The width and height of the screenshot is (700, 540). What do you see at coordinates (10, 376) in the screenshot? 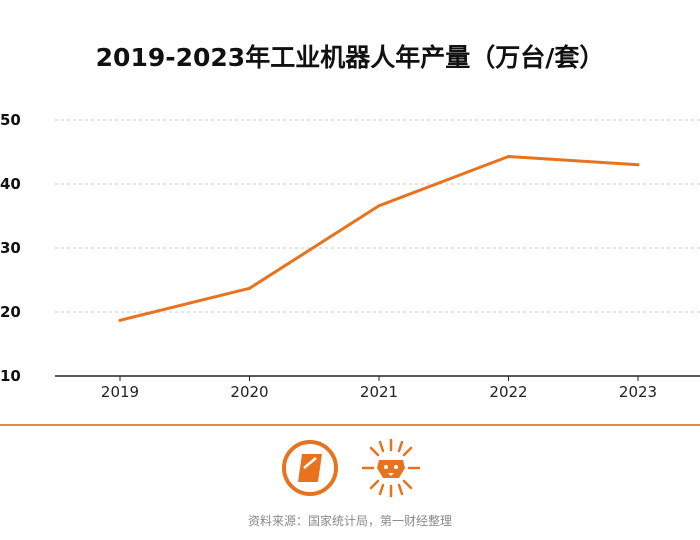
I see `y-tick-label: 10` at bounding box center [10, 376].